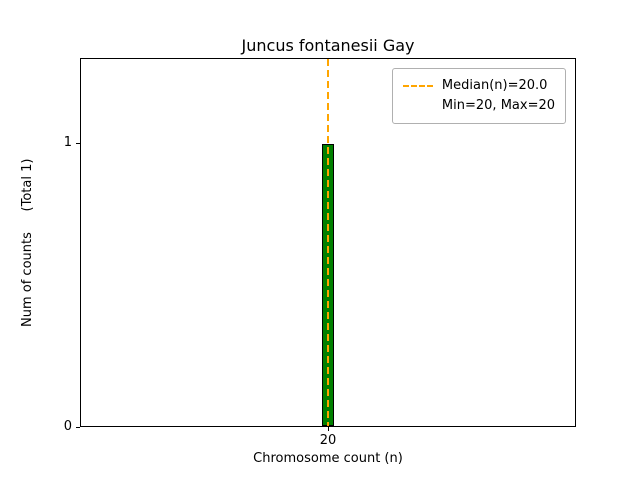  Describe the element at coordinates (328, 440) in the screenshot. I see `x-tick-label: 20` at that location.